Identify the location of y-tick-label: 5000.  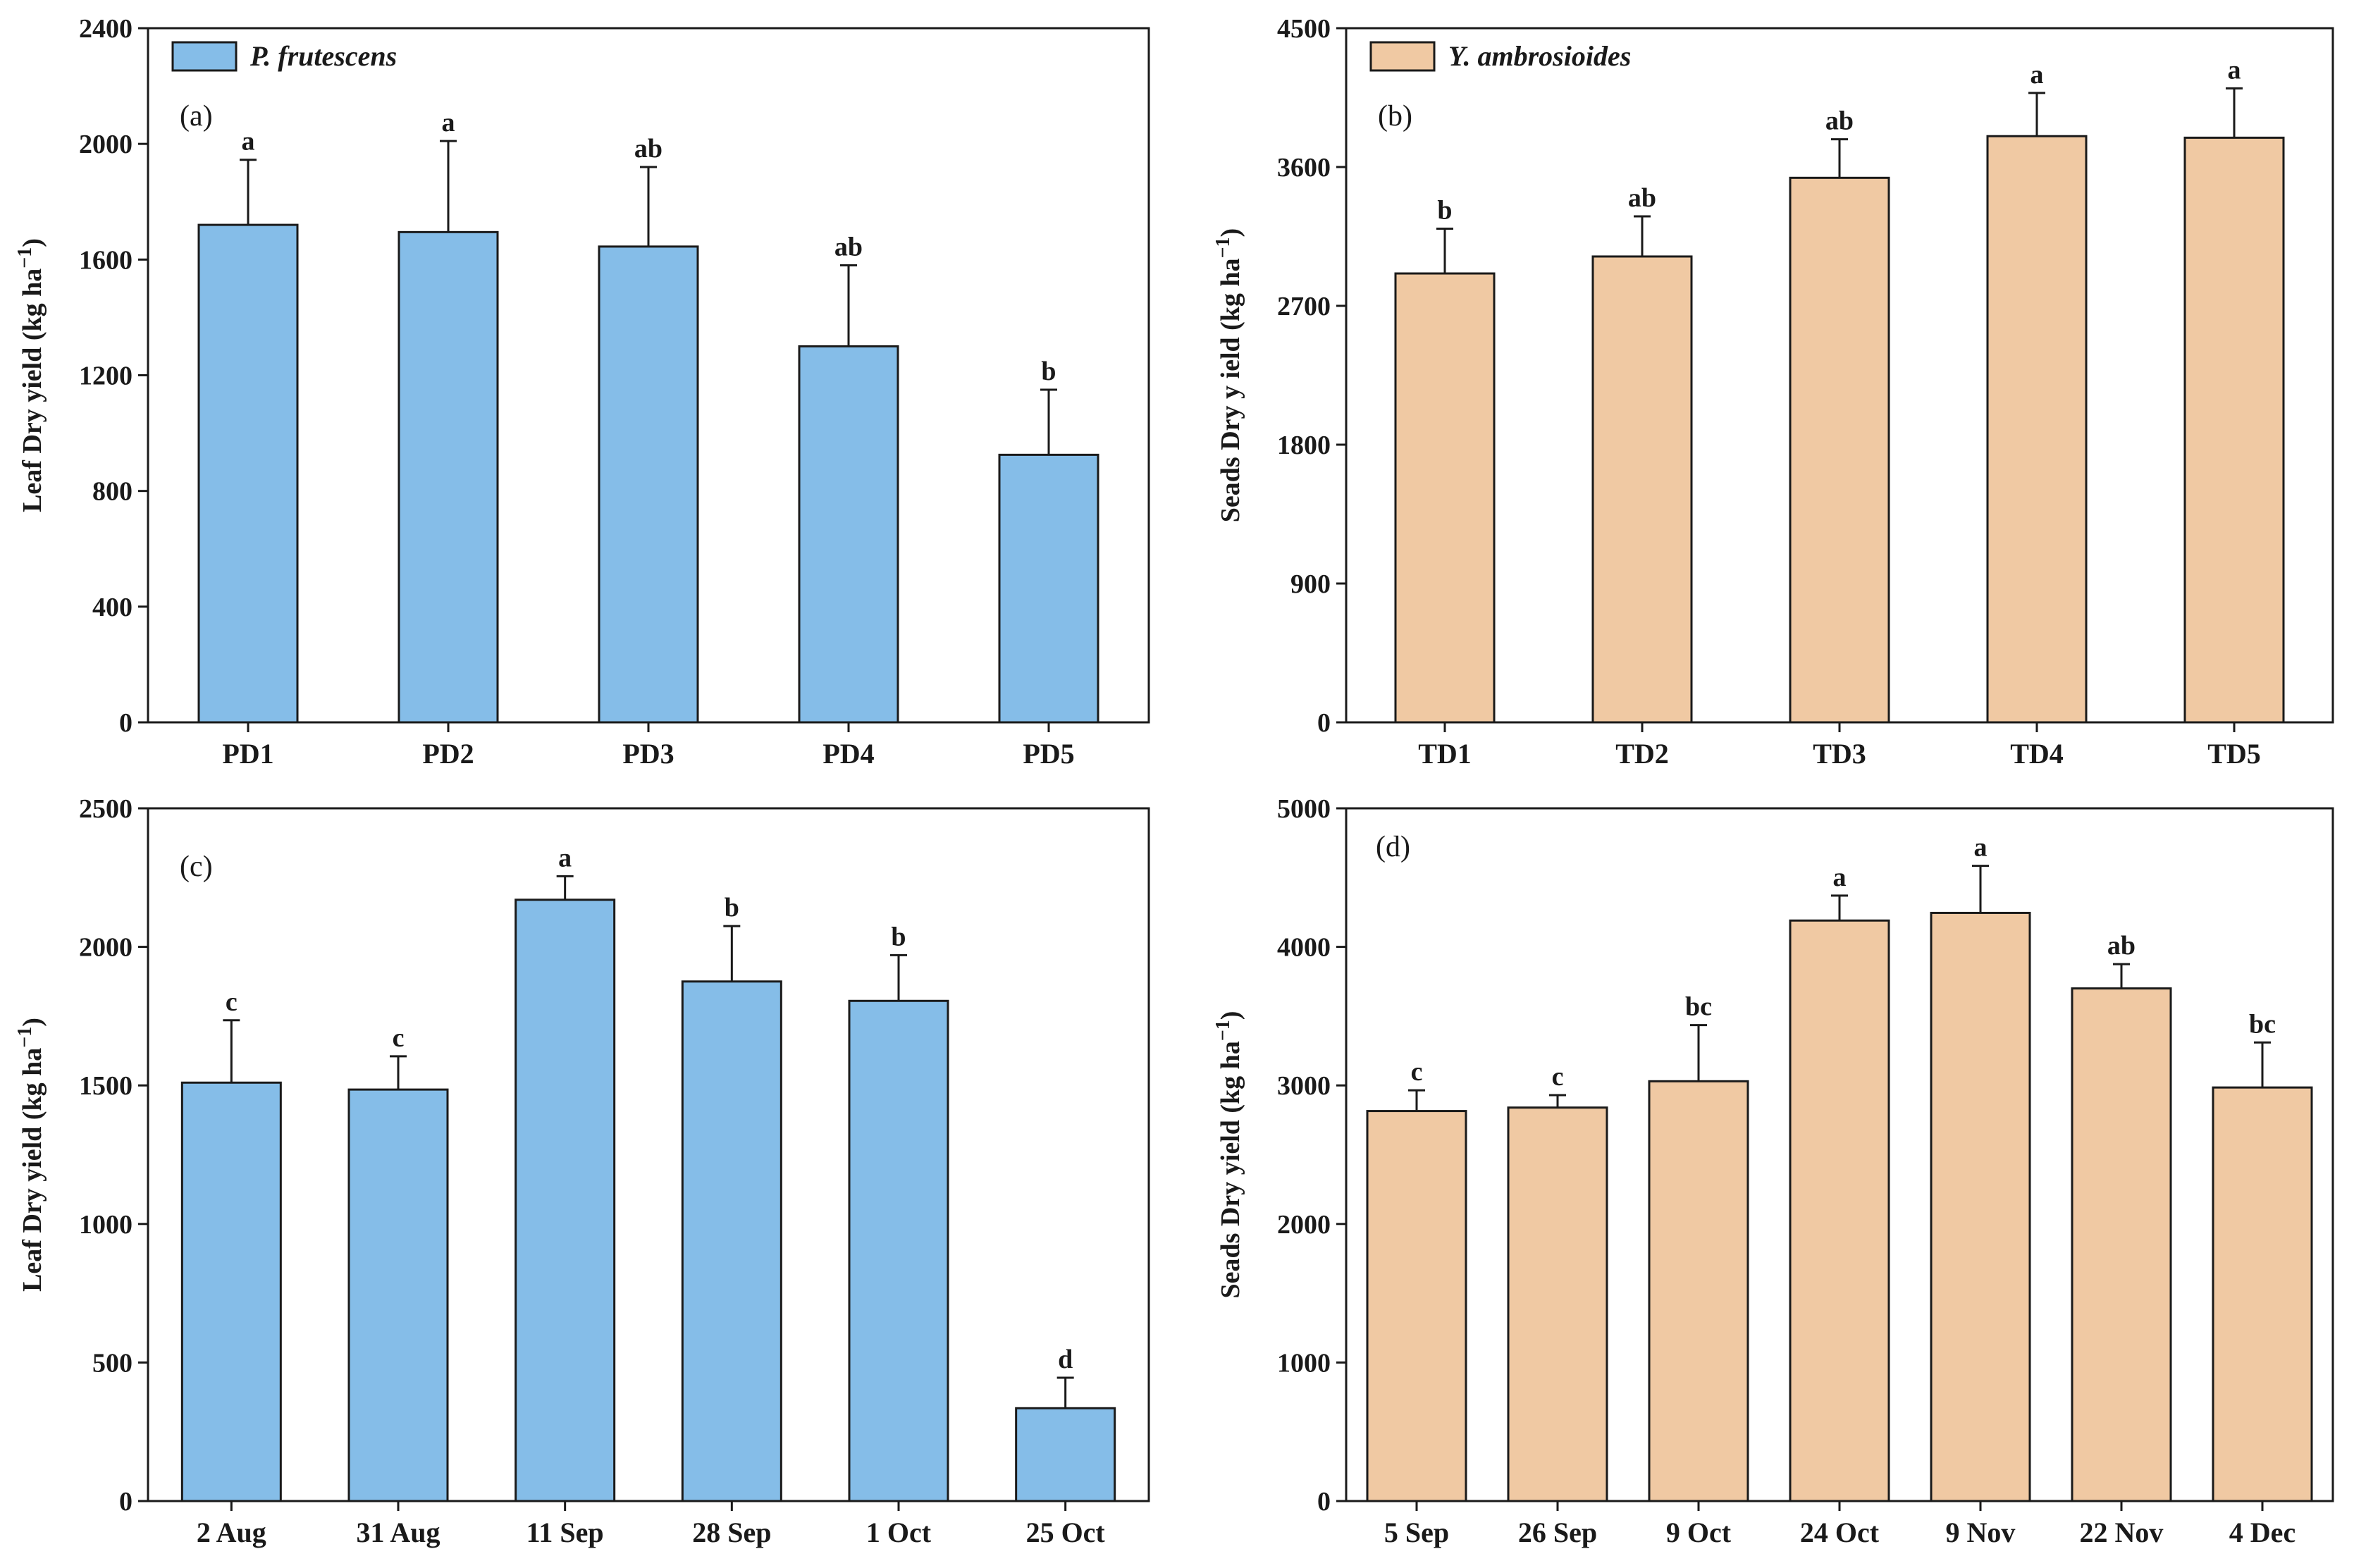
(1304, 809).